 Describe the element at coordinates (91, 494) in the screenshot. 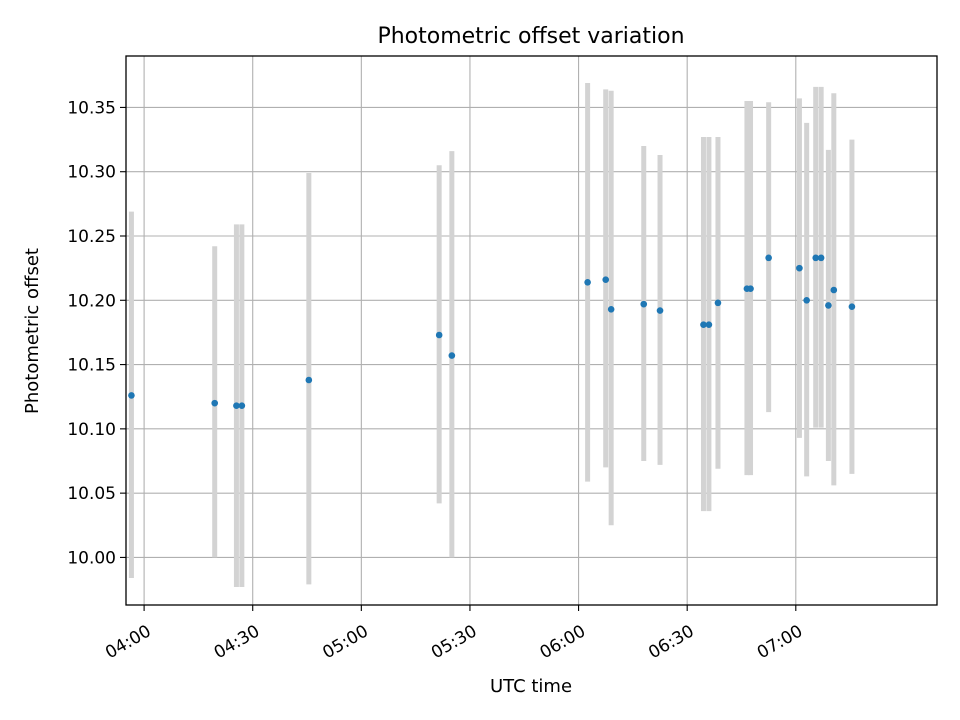

I see `y-tick-label: 10.05` at that location.